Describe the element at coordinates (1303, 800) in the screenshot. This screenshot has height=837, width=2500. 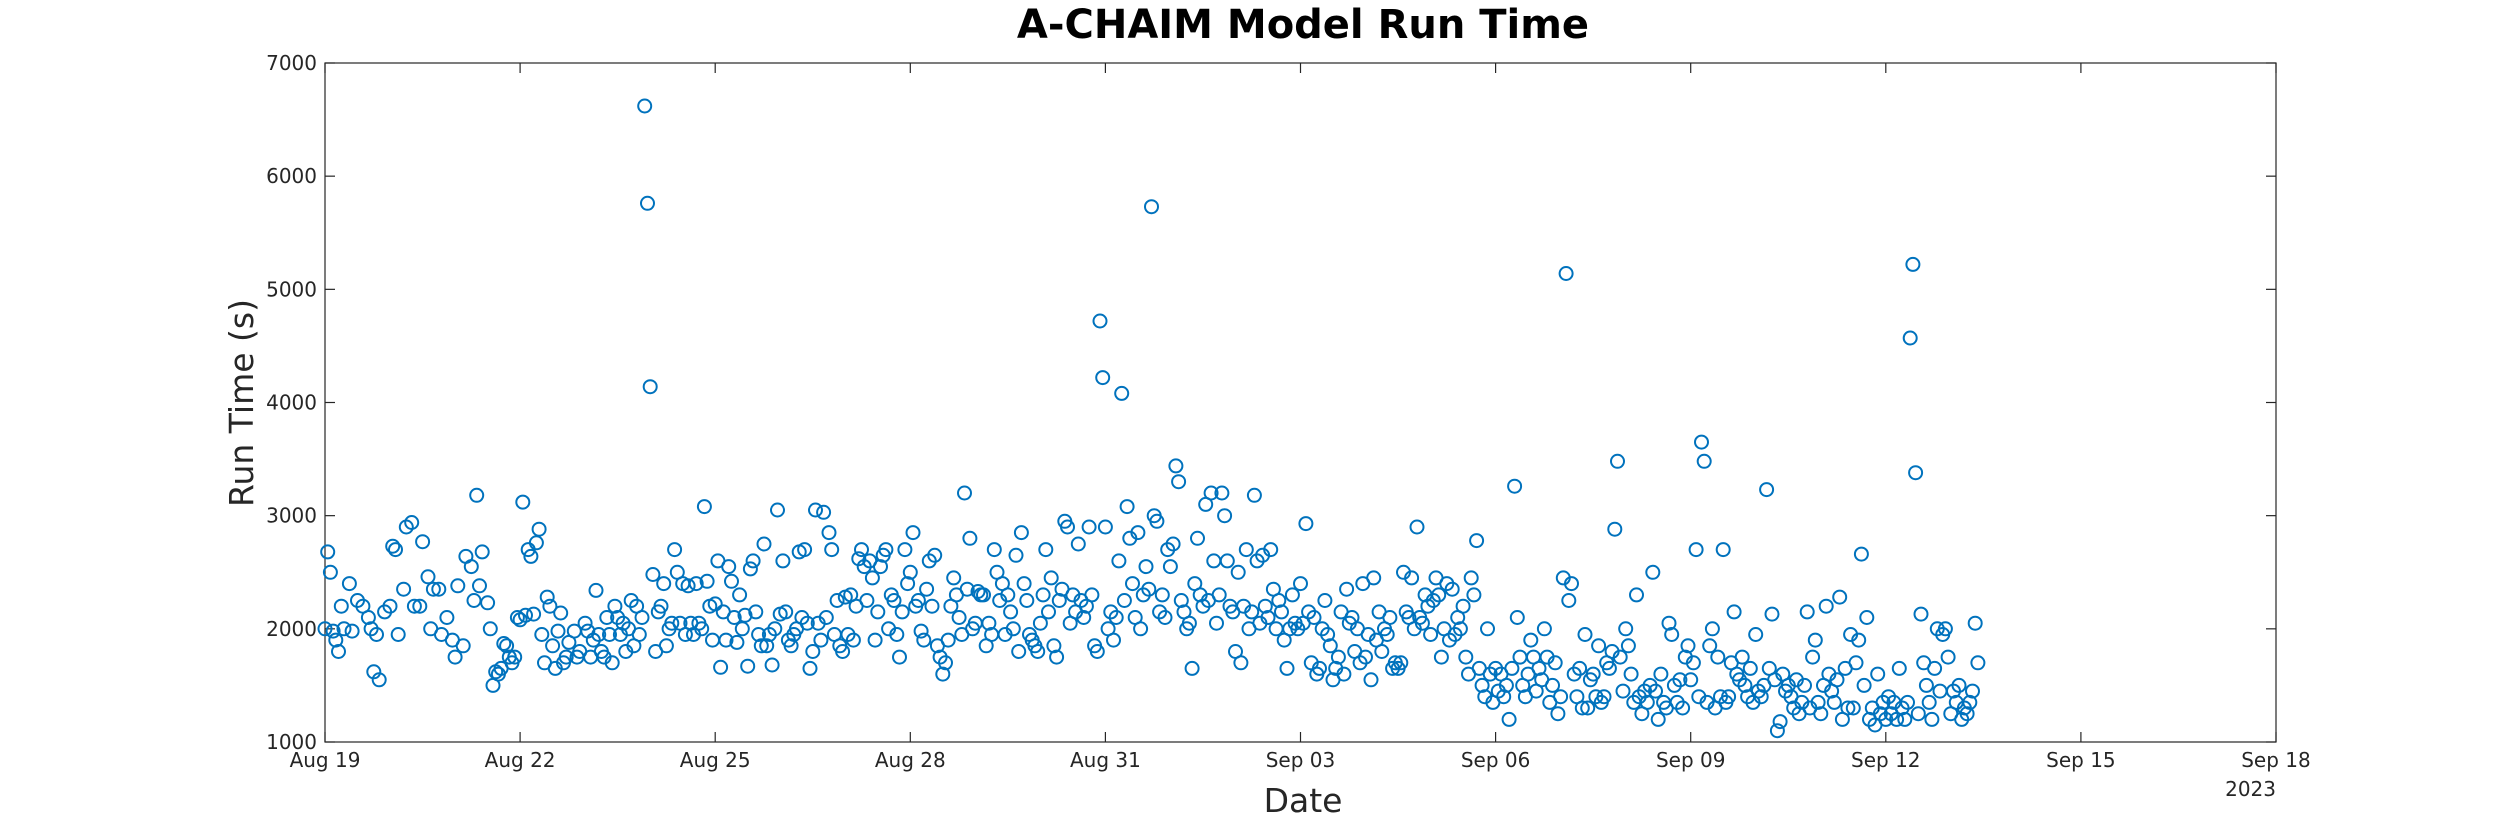
I see `x-axis-label: Date` at that location.